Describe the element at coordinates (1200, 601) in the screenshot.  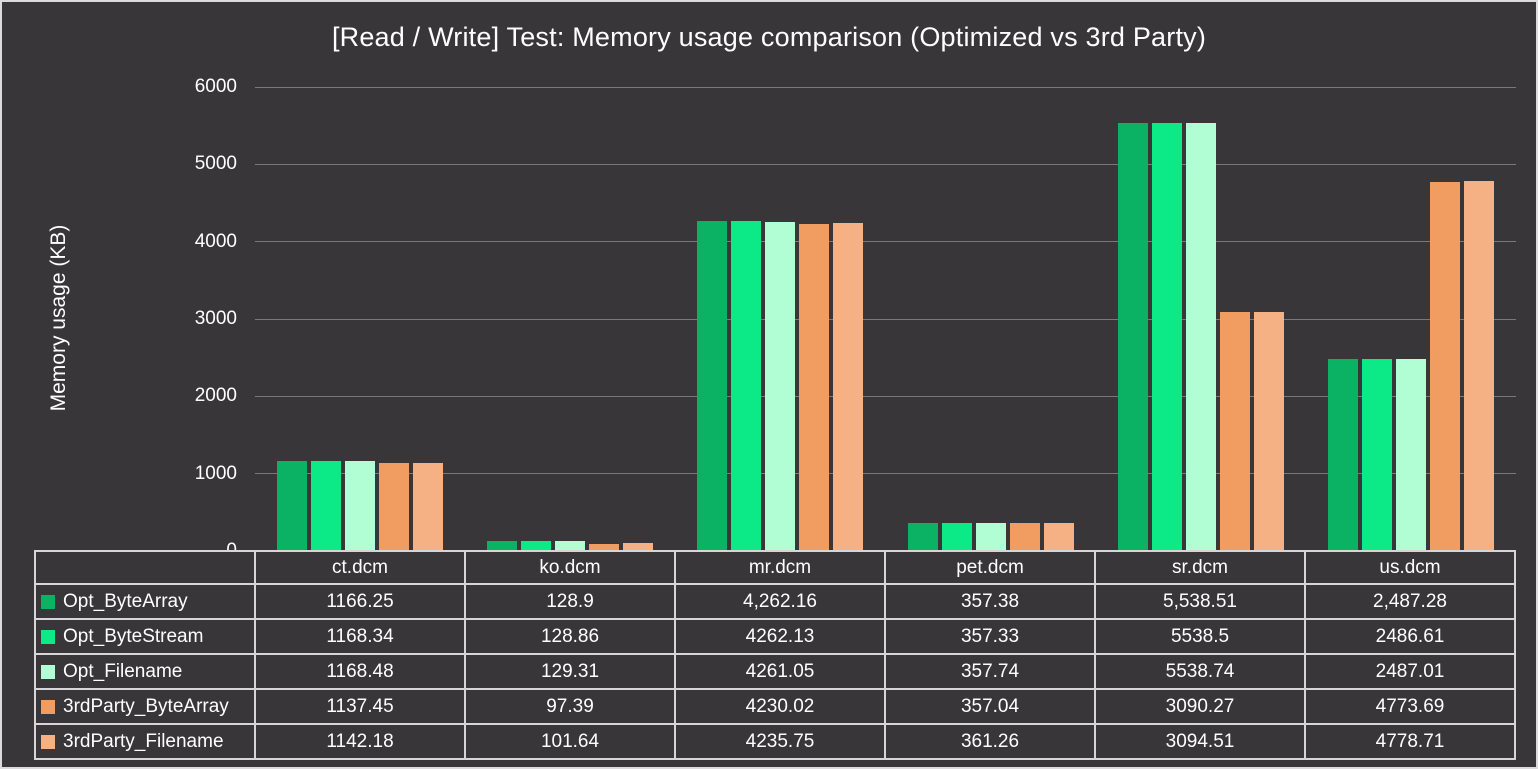
I see `value-cell-Opt_ByteArray-sr.dcm: 5,538.51` at that location.